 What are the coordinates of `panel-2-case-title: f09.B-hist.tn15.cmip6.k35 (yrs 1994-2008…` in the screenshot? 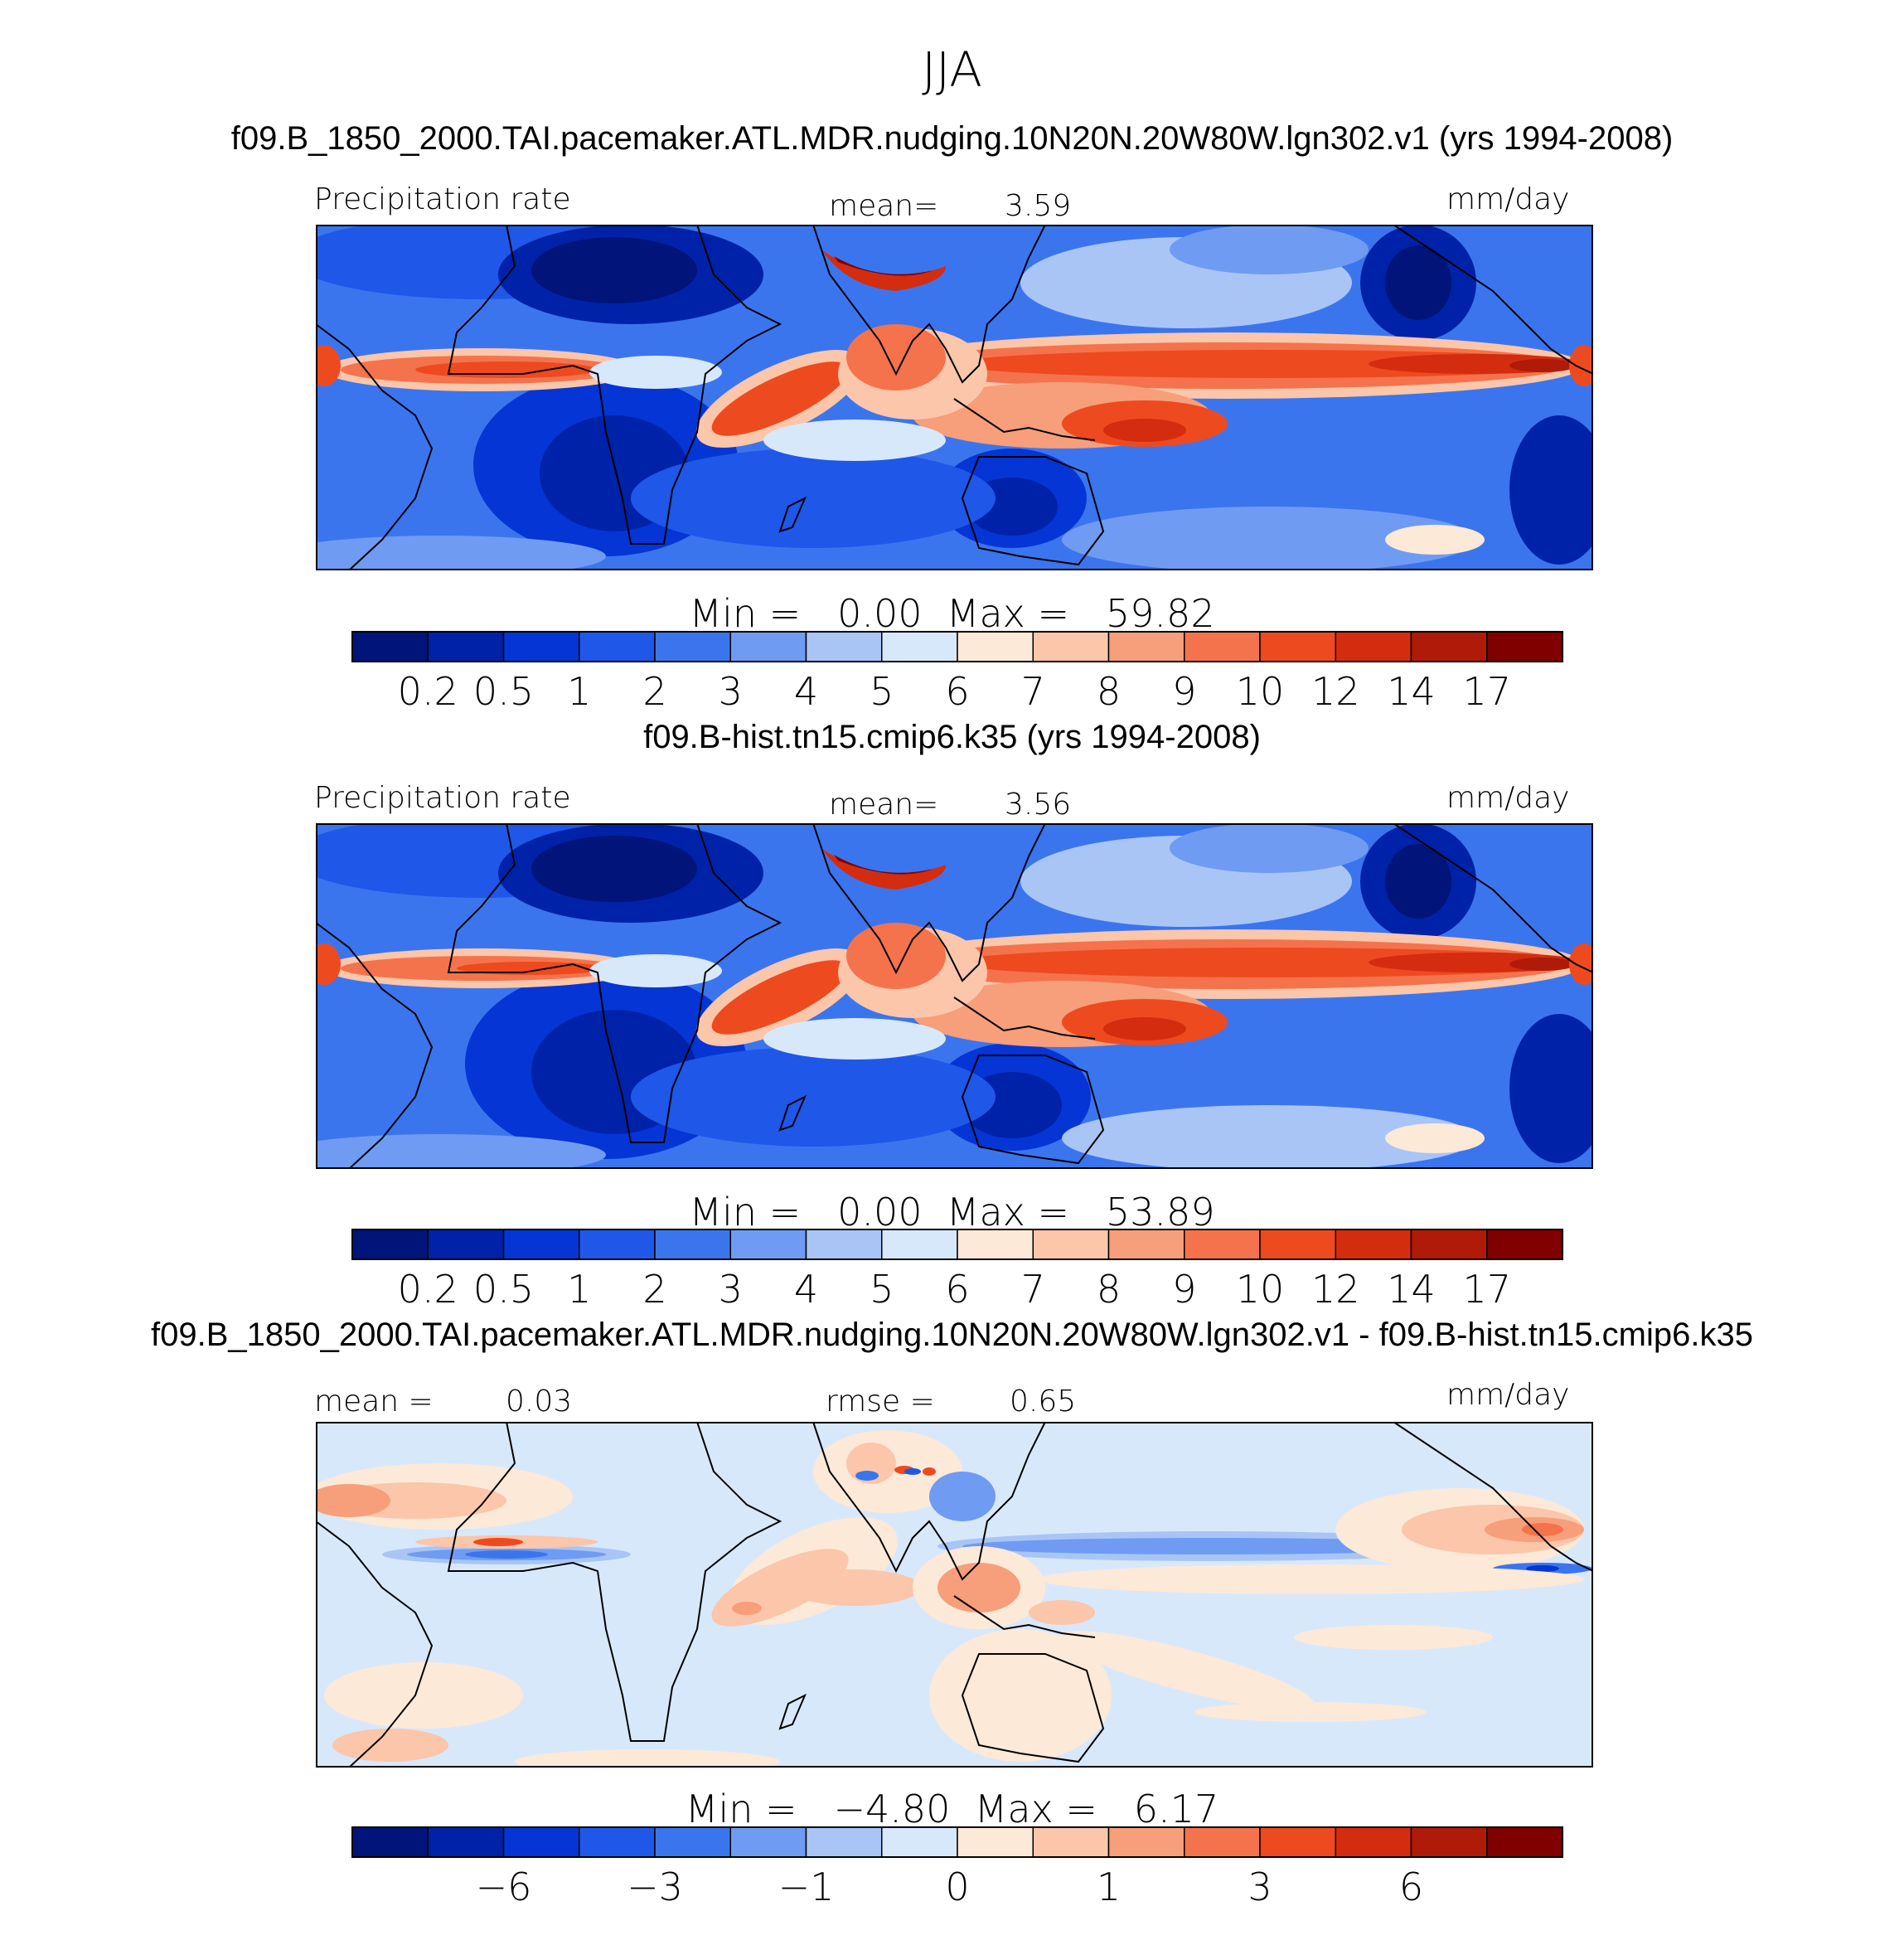 It's located at (952, 737).